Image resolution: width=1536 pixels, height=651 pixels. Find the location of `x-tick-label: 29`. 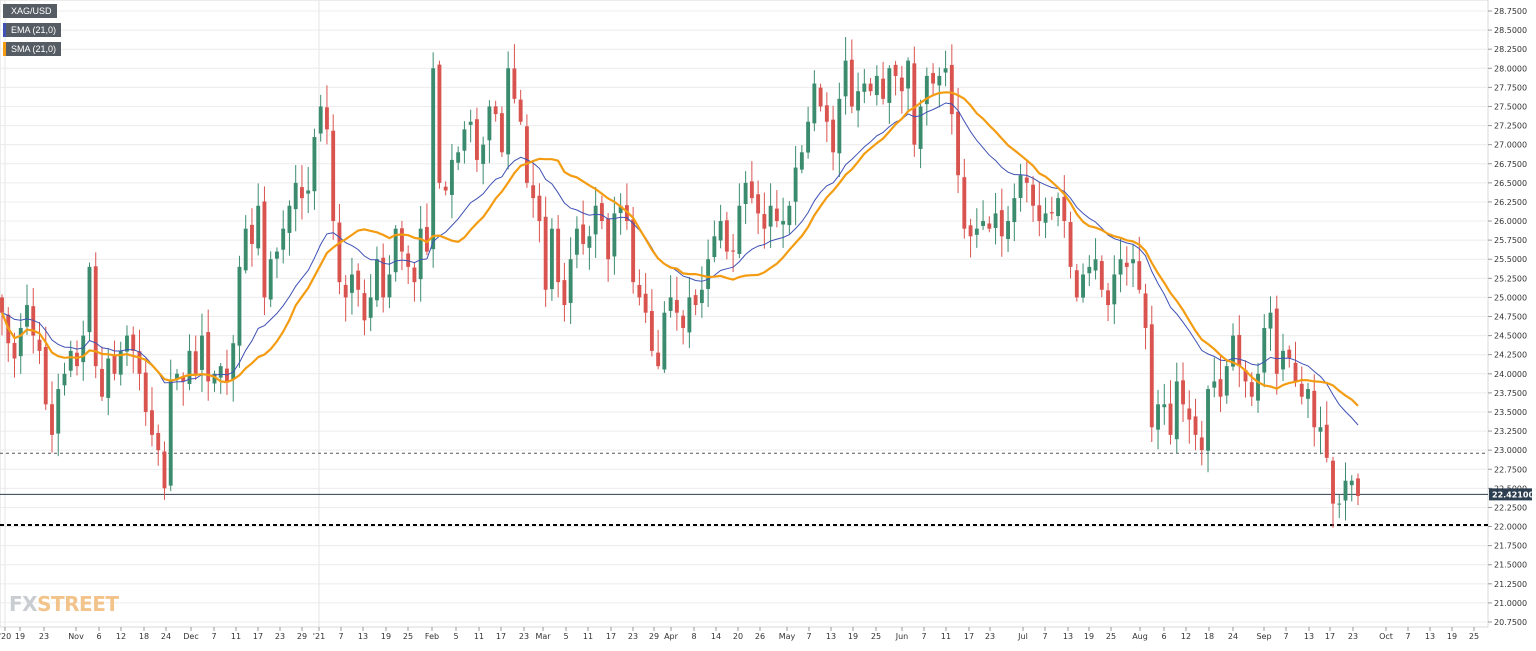

x-tick-label: 29 is located at coordinates (654, 636).